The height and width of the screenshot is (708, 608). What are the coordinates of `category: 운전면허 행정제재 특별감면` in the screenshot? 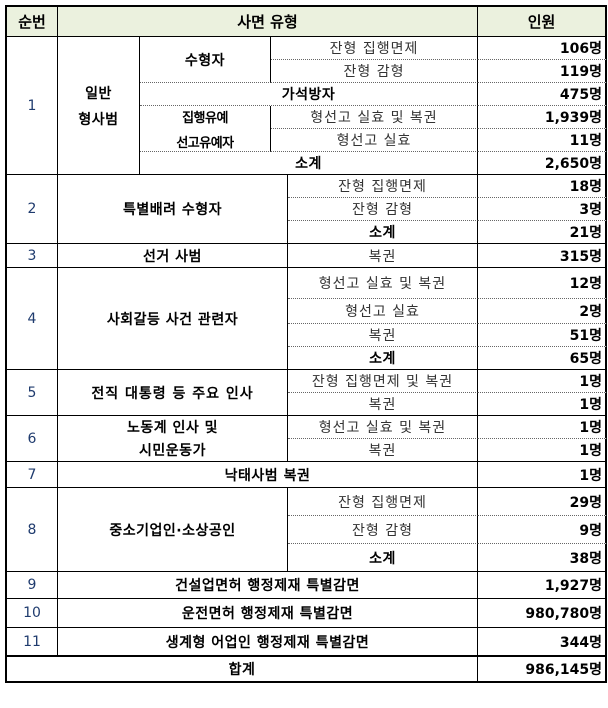 It's located at (268, 613).